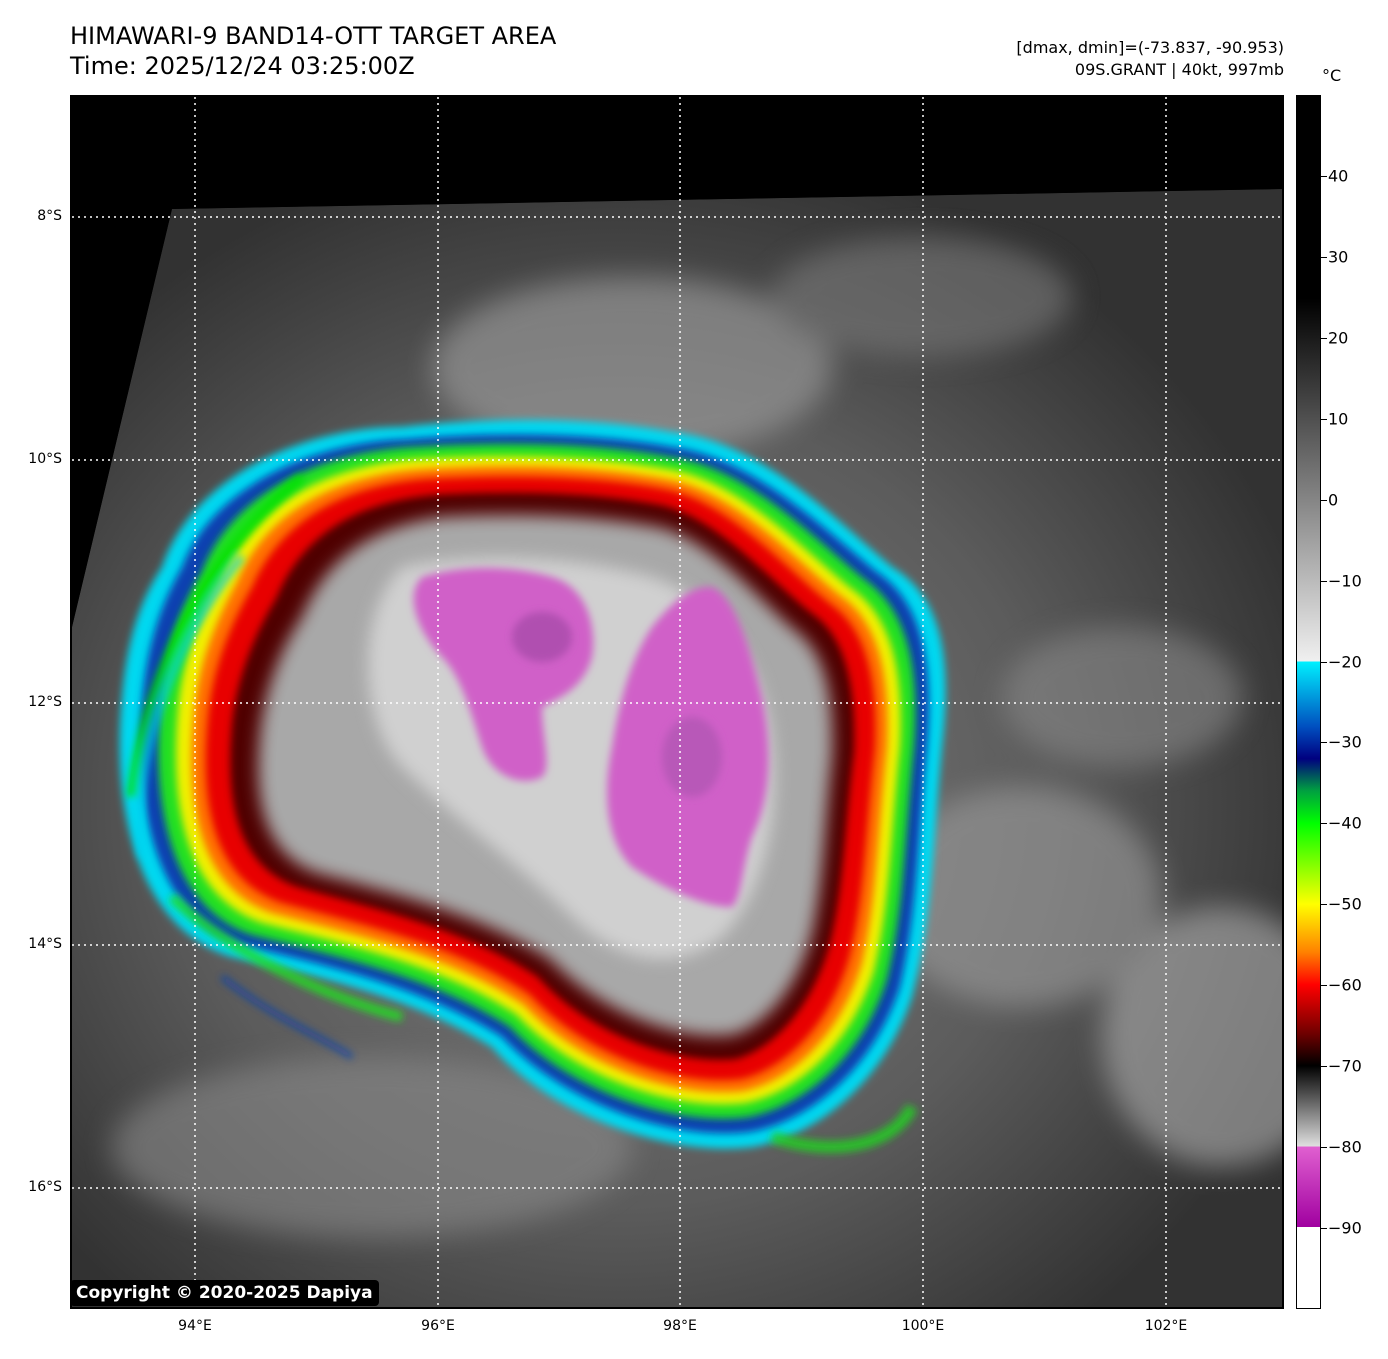 This screenshot has width=1388, height=1359. Describe the element at coordinates (1166, 1326) in the screenshot. I see `lon-label-102e: 102°E` at that location.